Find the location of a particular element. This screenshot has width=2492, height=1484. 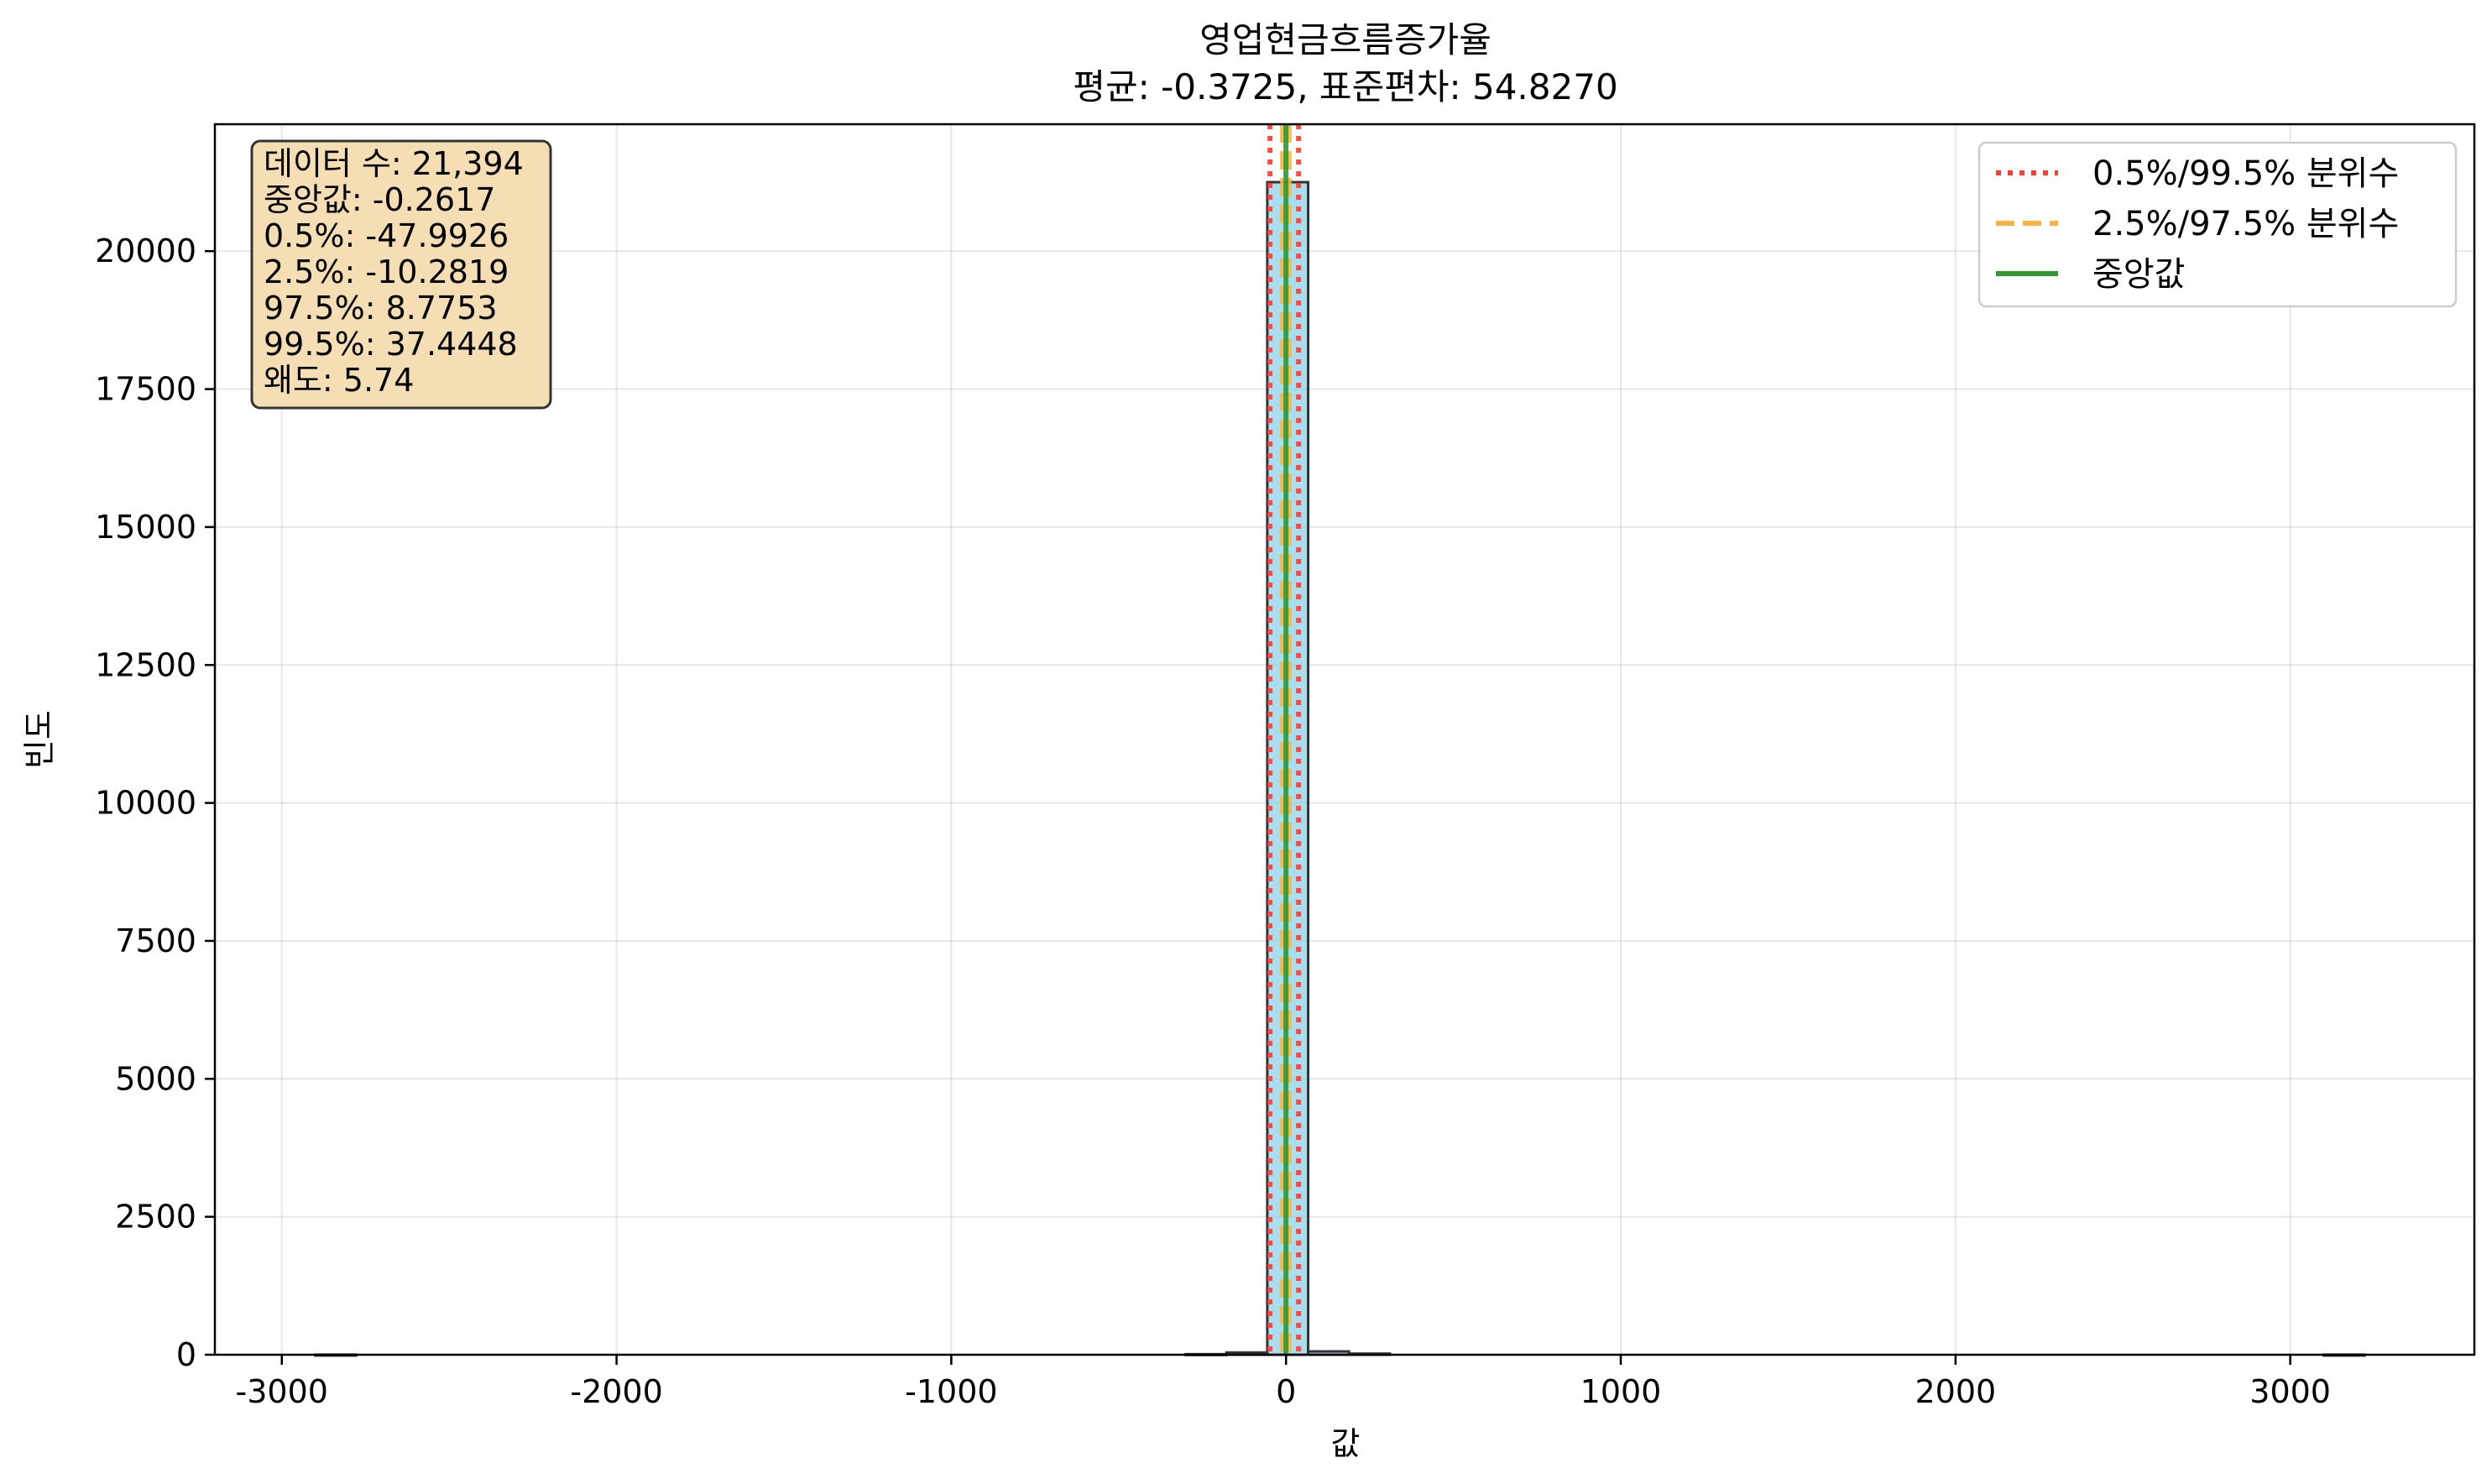

x-axis-ticks: -3000 -2000 -1000 0 1000 2000 3000 is located at coordinates (1283, 1382).